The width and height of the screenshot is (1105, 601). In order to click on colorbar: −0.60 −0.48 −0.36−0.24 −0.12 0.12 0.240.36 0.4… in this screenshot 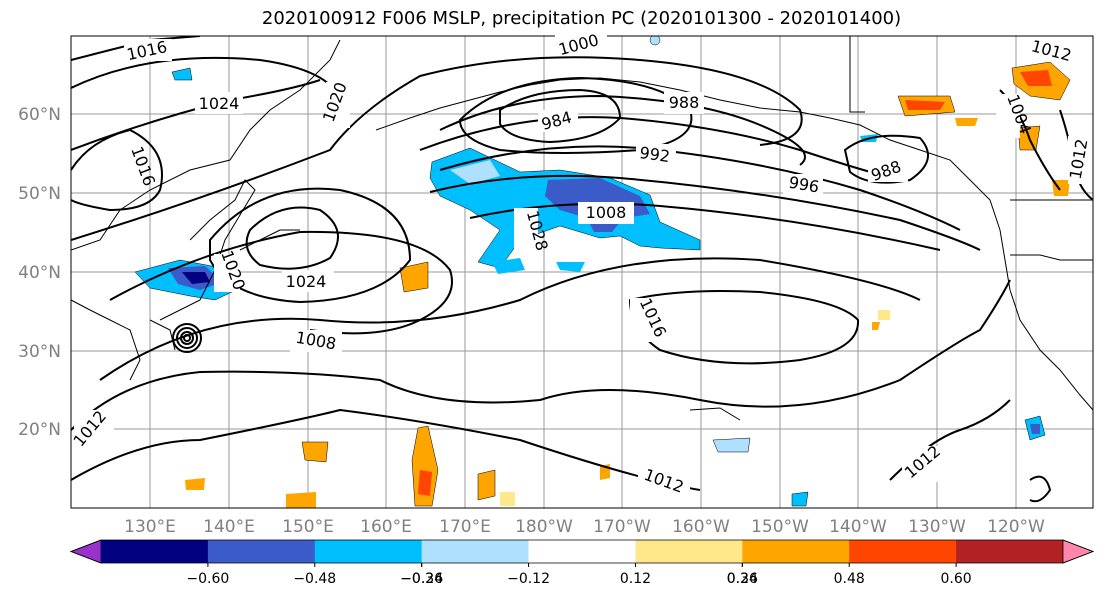, I will do `click(582, 563)`.